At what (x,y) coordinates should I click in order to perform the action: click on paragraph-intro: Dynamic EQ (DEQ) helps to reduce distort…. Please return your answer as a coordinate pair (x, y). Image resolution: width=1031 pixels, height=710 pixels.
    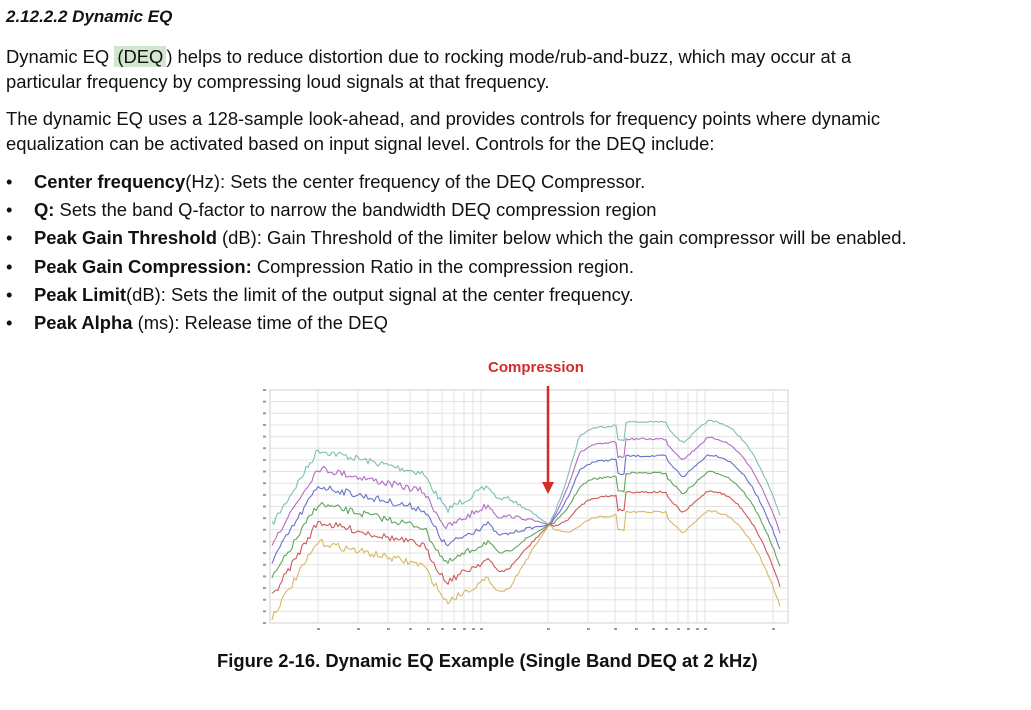
    Looking at the image, I should click on (516, 69).